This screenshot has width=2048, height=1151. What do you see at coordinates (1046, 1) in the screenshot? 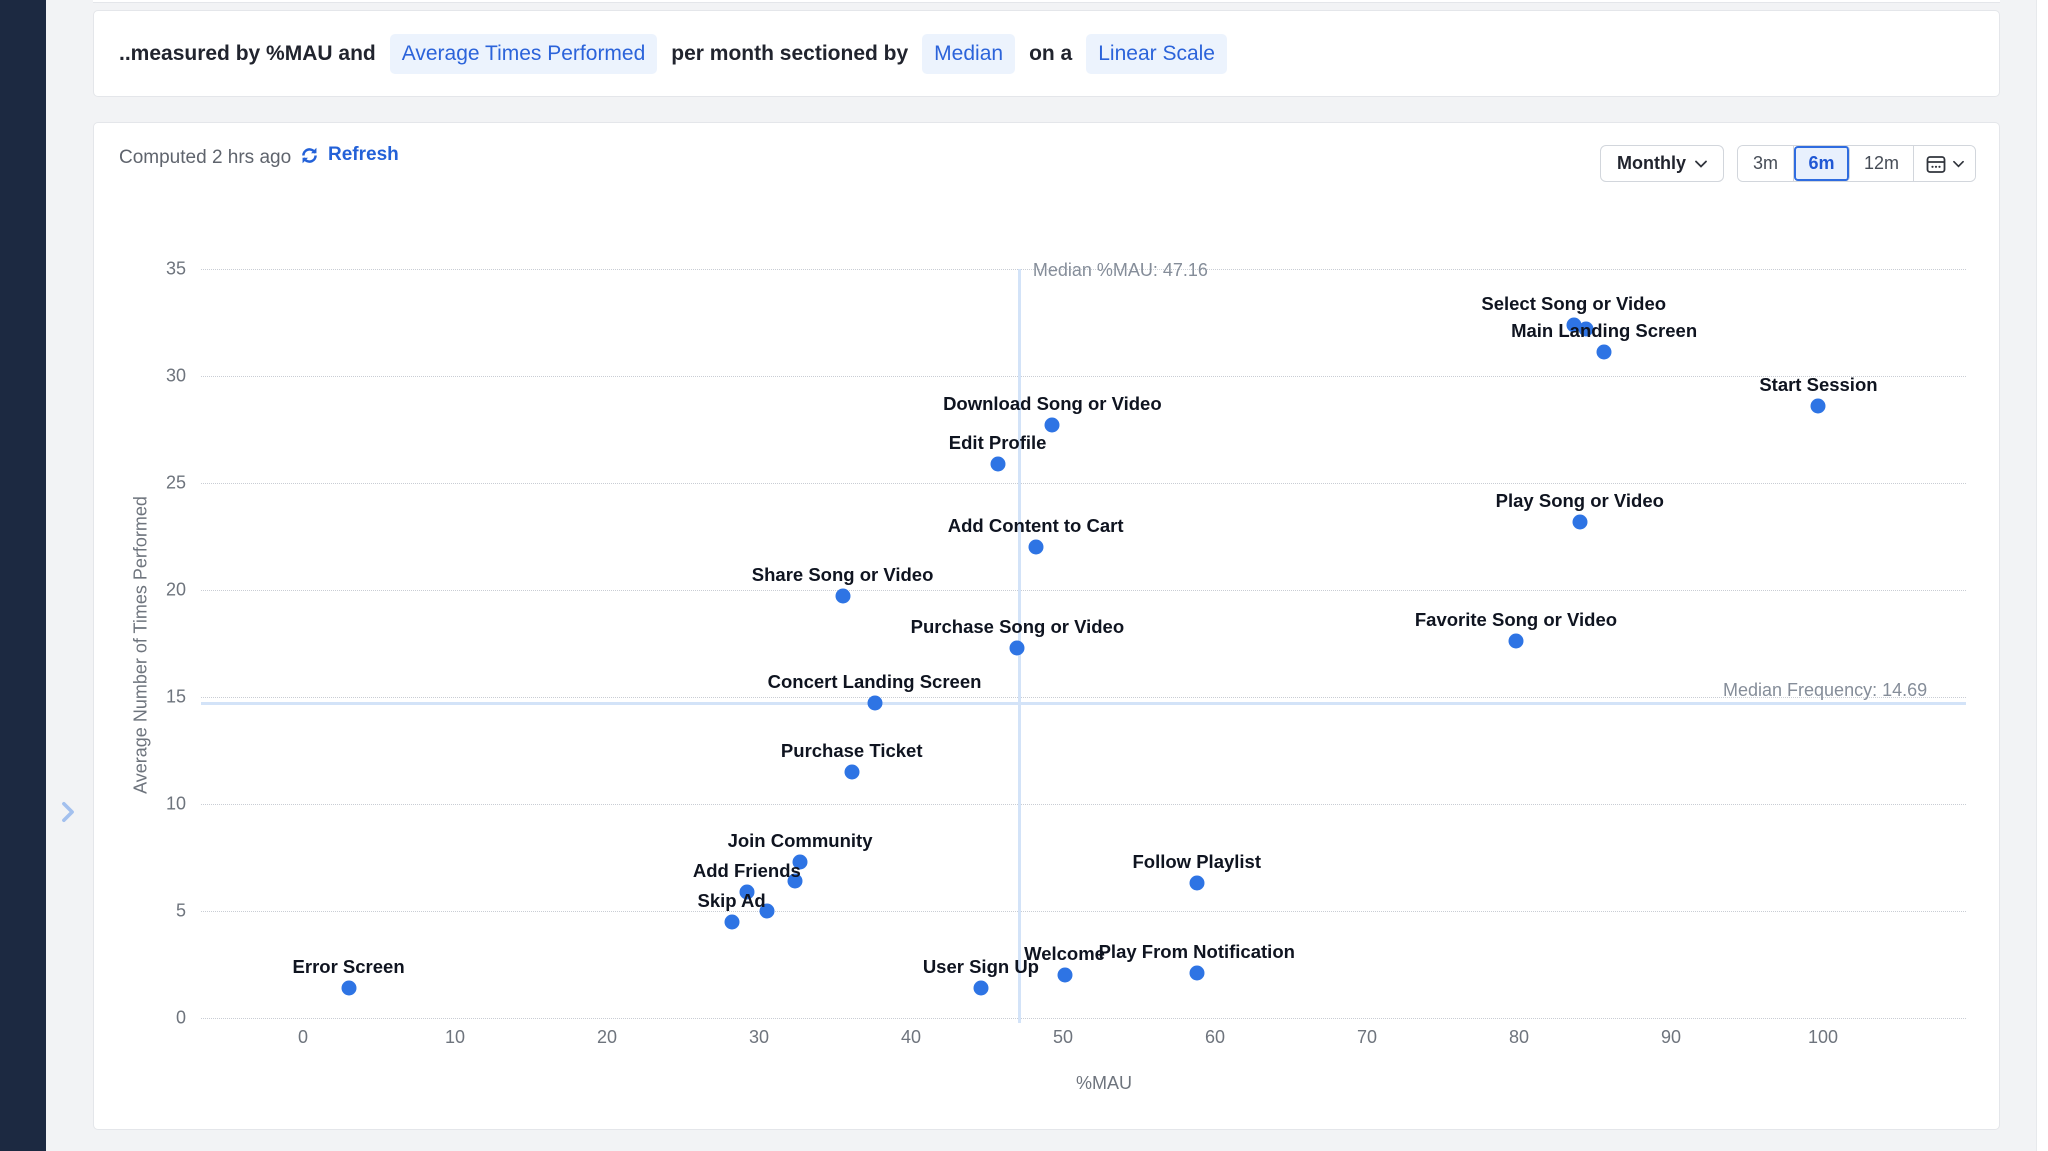
I see `previous-card-edge` at bounding box center [1046, 1].